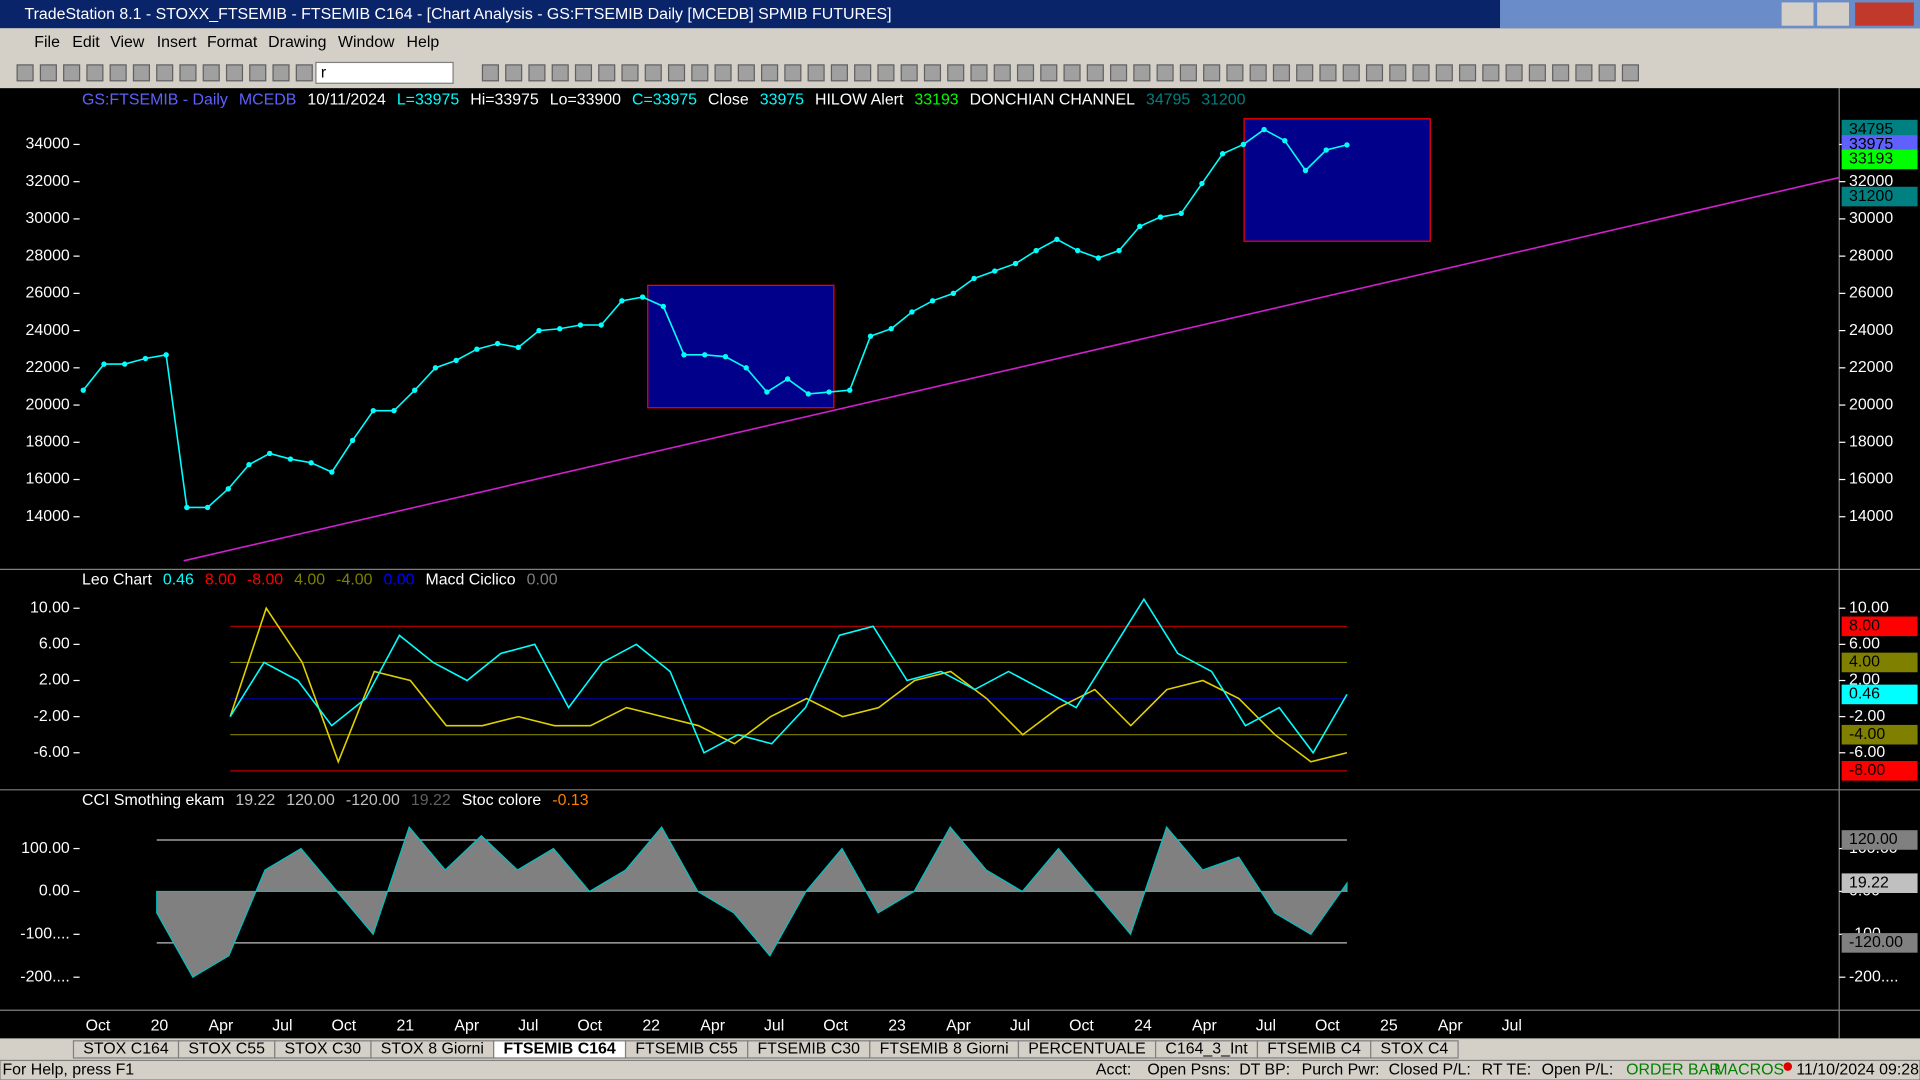 This screenshot has height=1080, width=1920. Describe the element at coordinates (1087, 1049) in the screenshot. I see `tab: PERCENTUALE` at that location.